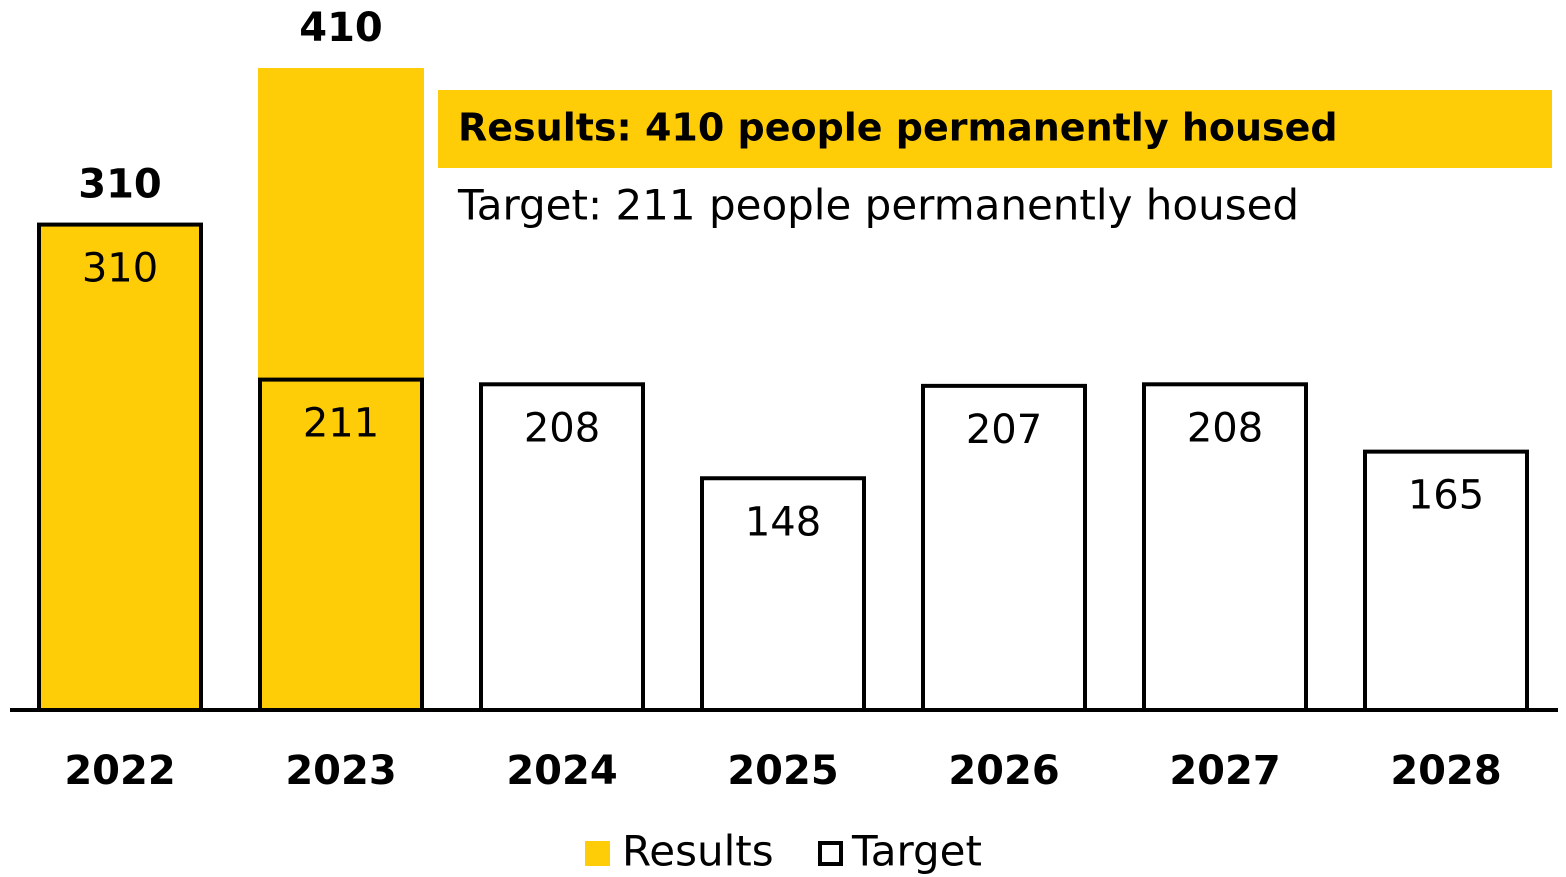 This screenshot has height=877, width=1566. I want to click on x-tick-label: 2025, so click(782, 771).